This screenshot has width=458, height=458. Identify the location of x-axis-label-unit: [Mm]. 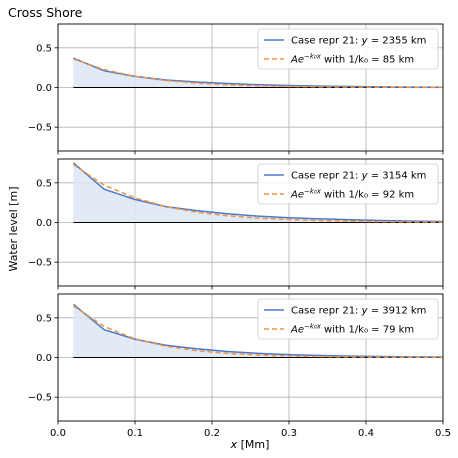
(253, 444).